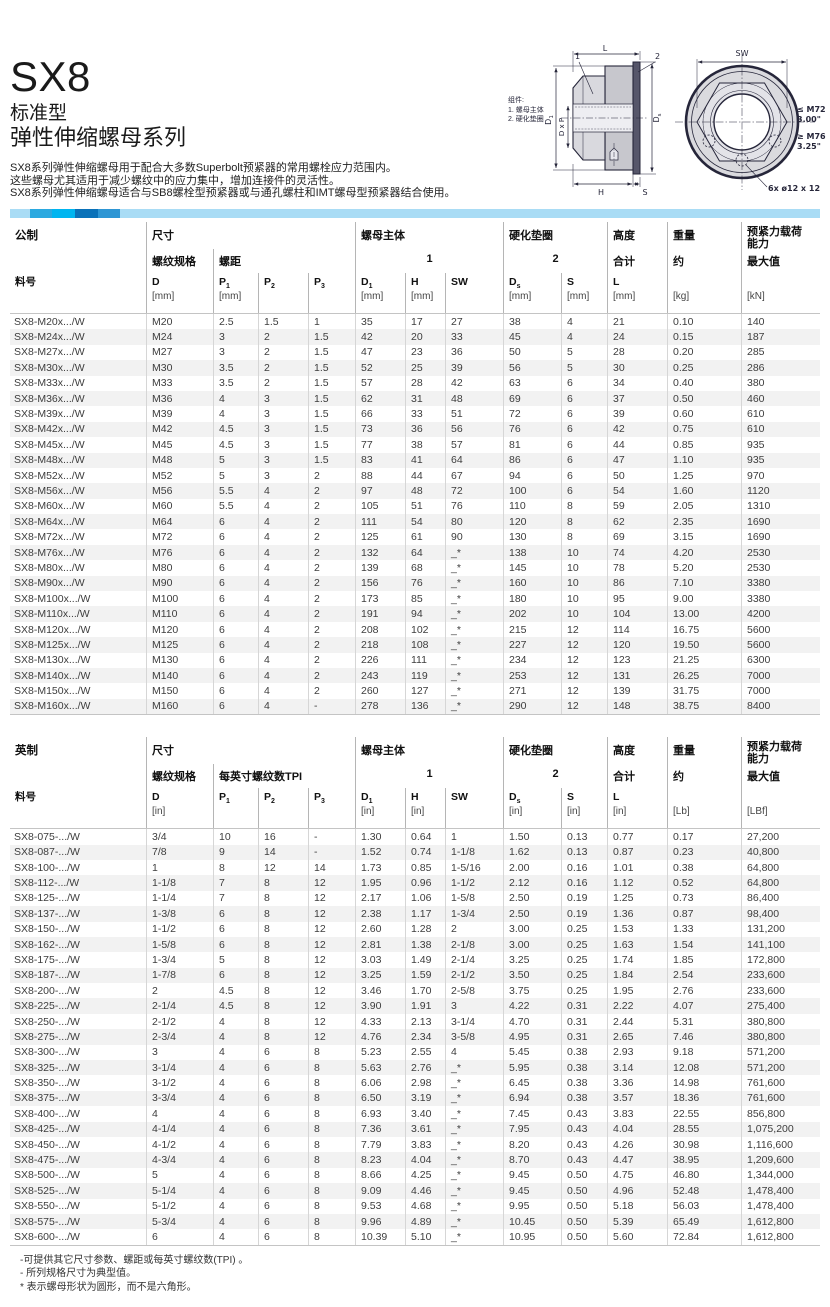 This screenshot has width=830, height=1307. What do you see at coordinates (704, 1206) in the screenshot?
I see `value-cell: 56.03` at bounding box center [704, 1206].